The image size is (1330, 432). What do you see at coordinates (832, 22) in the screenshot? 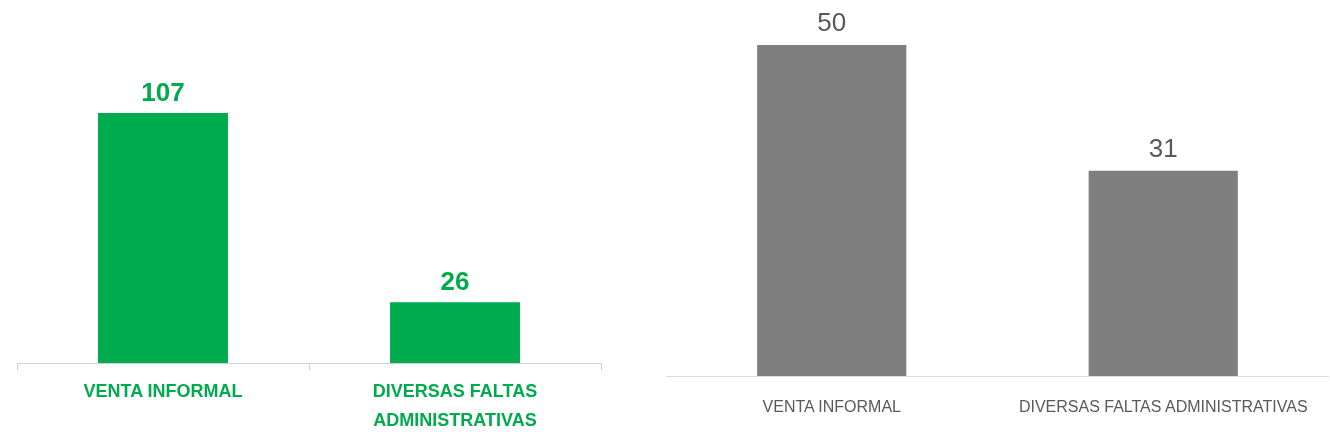
I see `data-label: 50` at bounding box center [832, 22].